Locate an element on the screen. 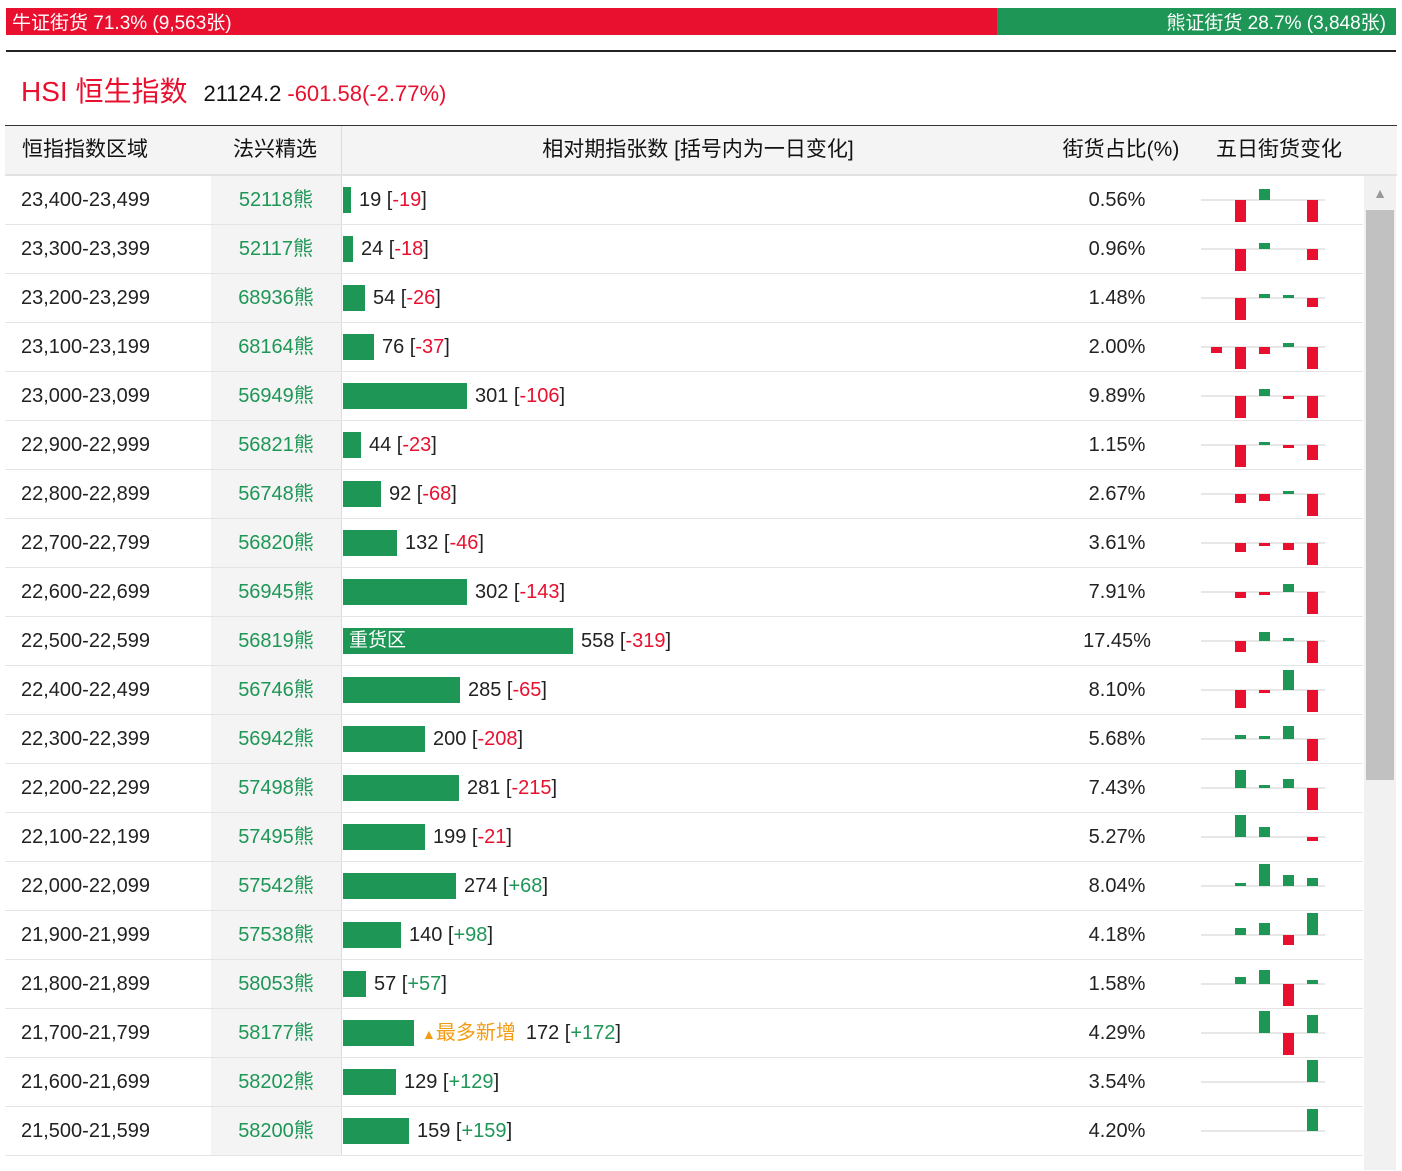  pick-warrant-link: 68936熊 is located at coordinates (276, 298).